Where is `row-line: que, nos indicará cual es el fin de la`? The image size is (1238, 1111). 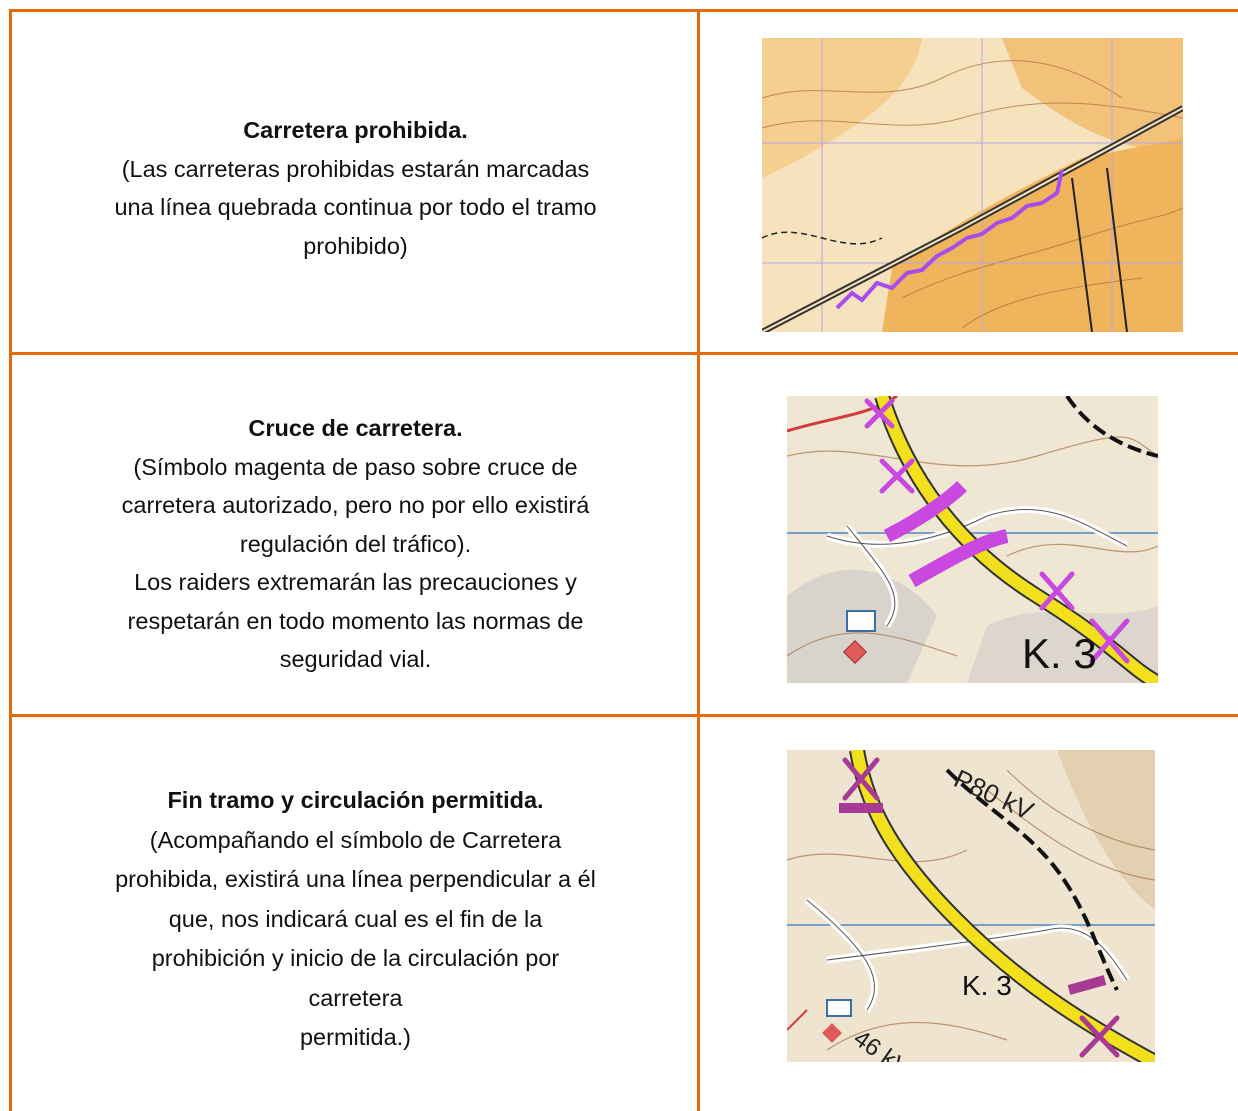
row-line: que, nos indicará cual es el fin de la is located at coordinates (355, 918).